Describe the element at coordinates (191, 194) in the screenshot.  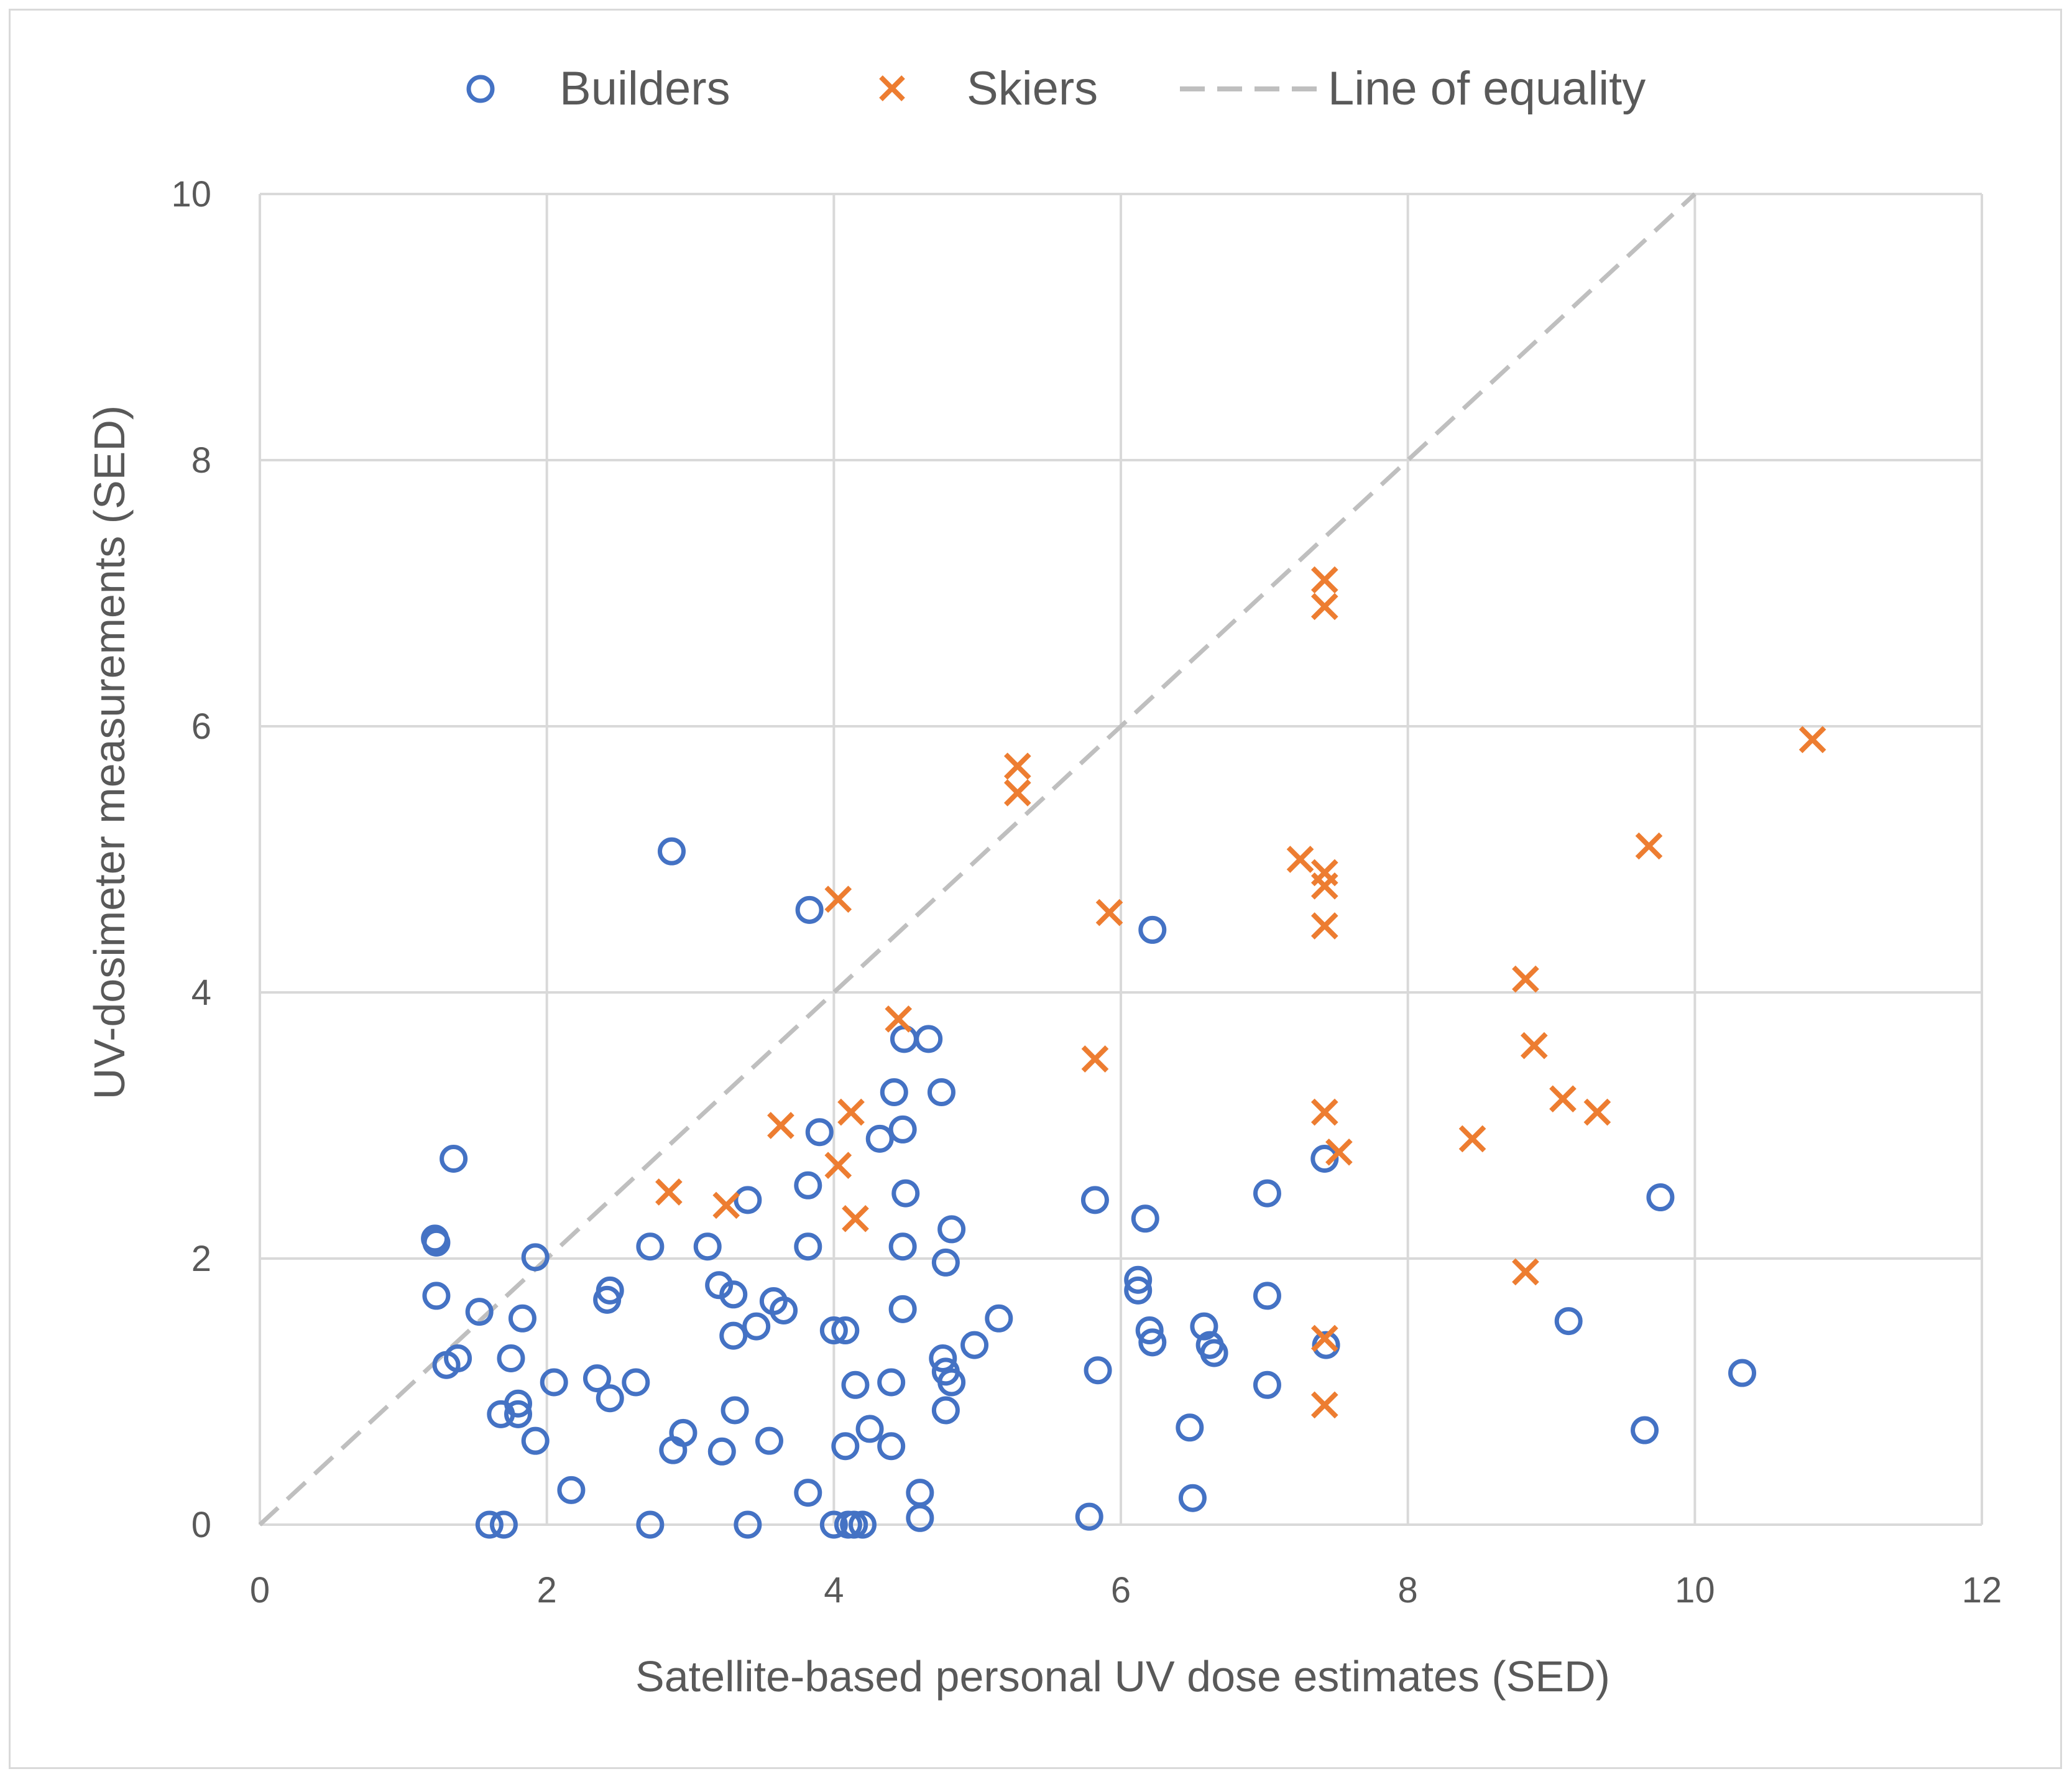
I see `y-tick-label: 10` at that location.